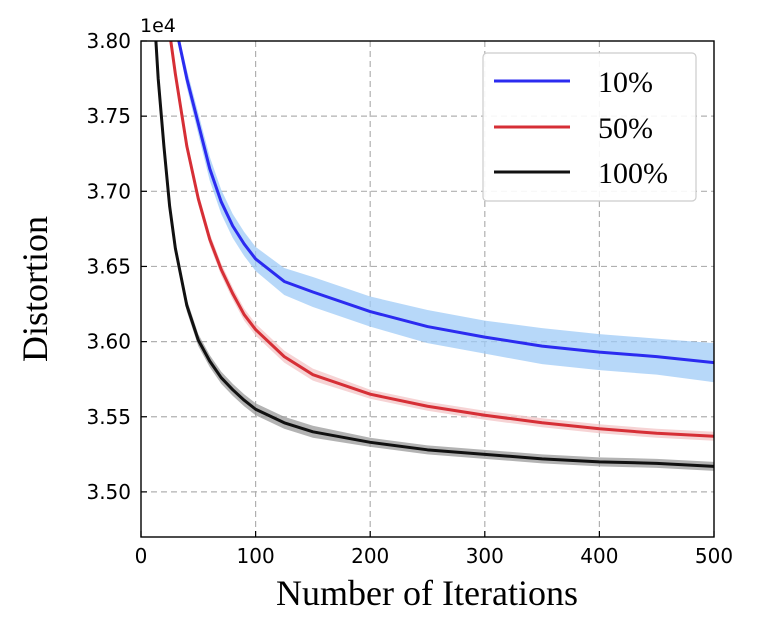 The image size is (760, 632). I want to click on y-tick-label: 3.65, so click(108, 266).